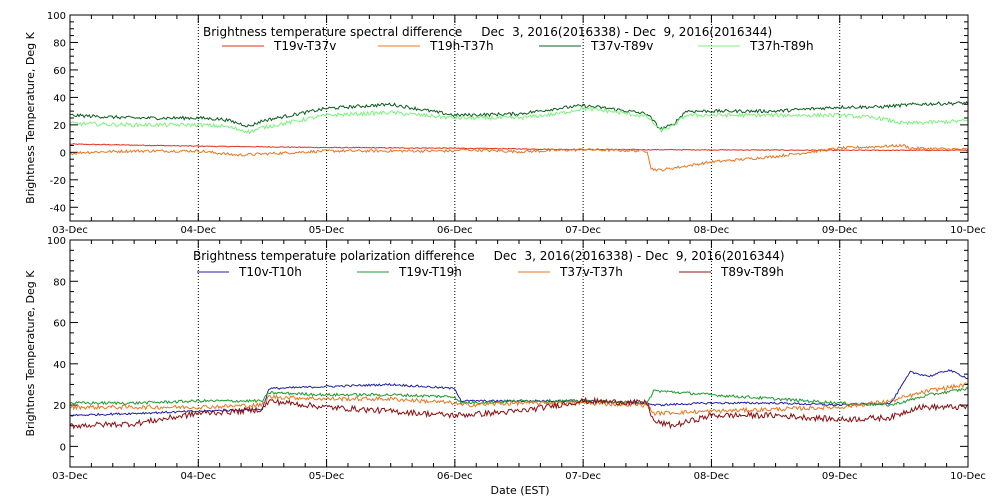 The width and height of the screenshot is (1000, 500). What do you see at coordinates (461, 46) in the screenshot?
I see `legend-label: T19h-T37h` at bounding box center [461, 46].